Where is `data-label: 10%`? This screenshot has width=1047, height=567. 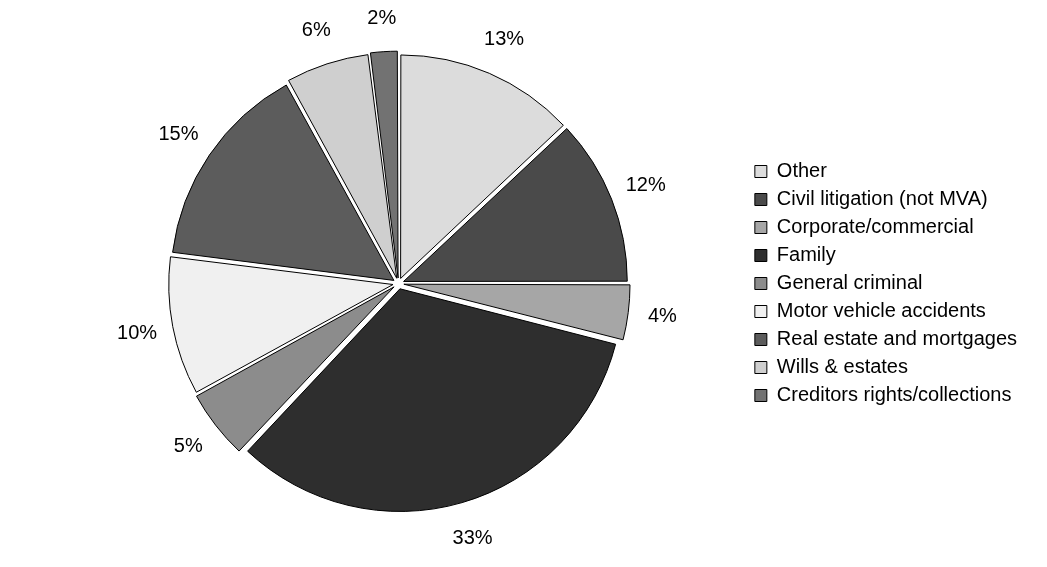 data-label: 10% is located at coordinates (137, 331).